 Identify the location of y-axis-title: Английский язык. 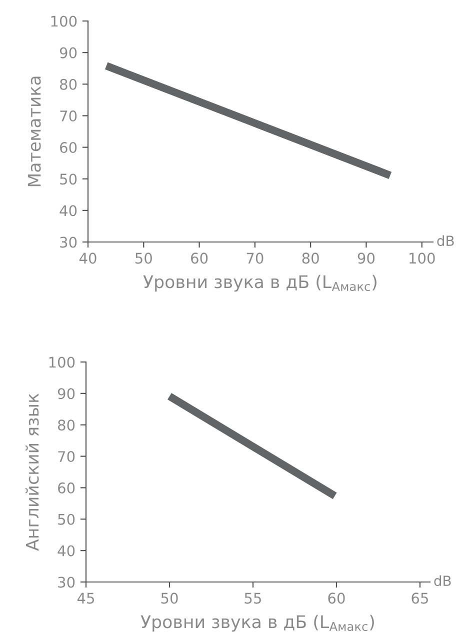
(32, 472).